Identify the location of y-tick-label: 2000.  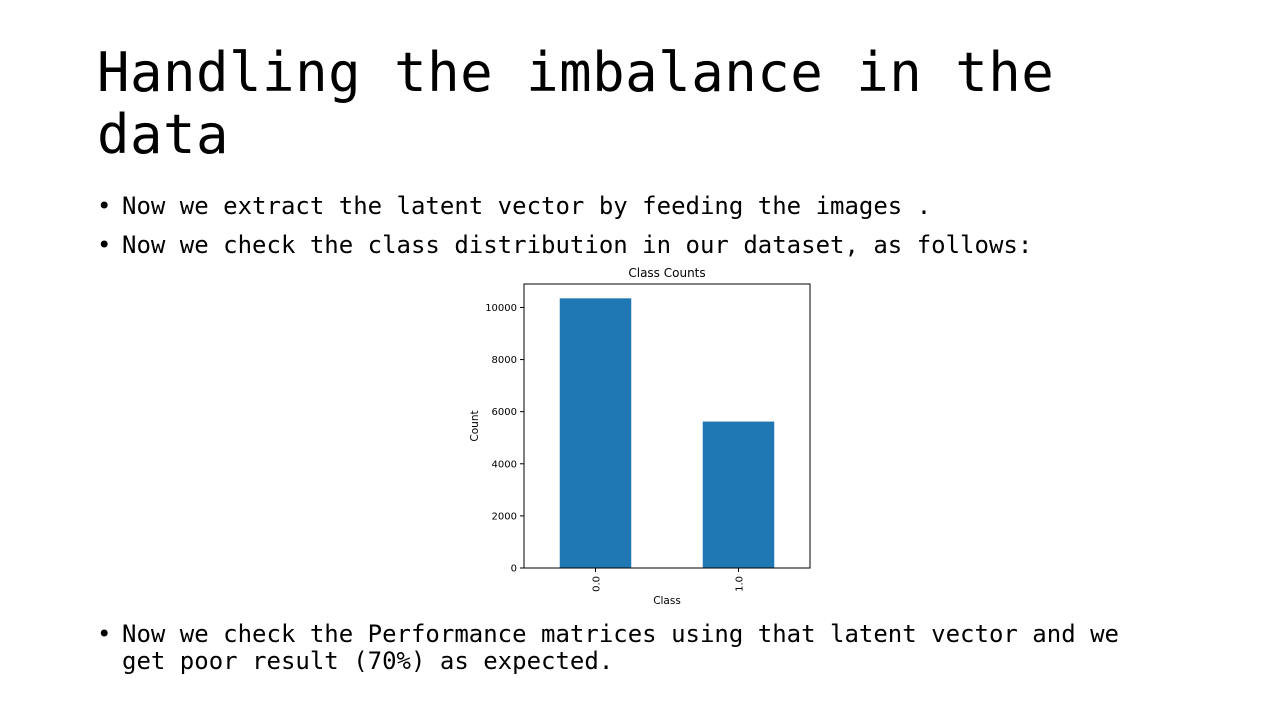
(504, 516).